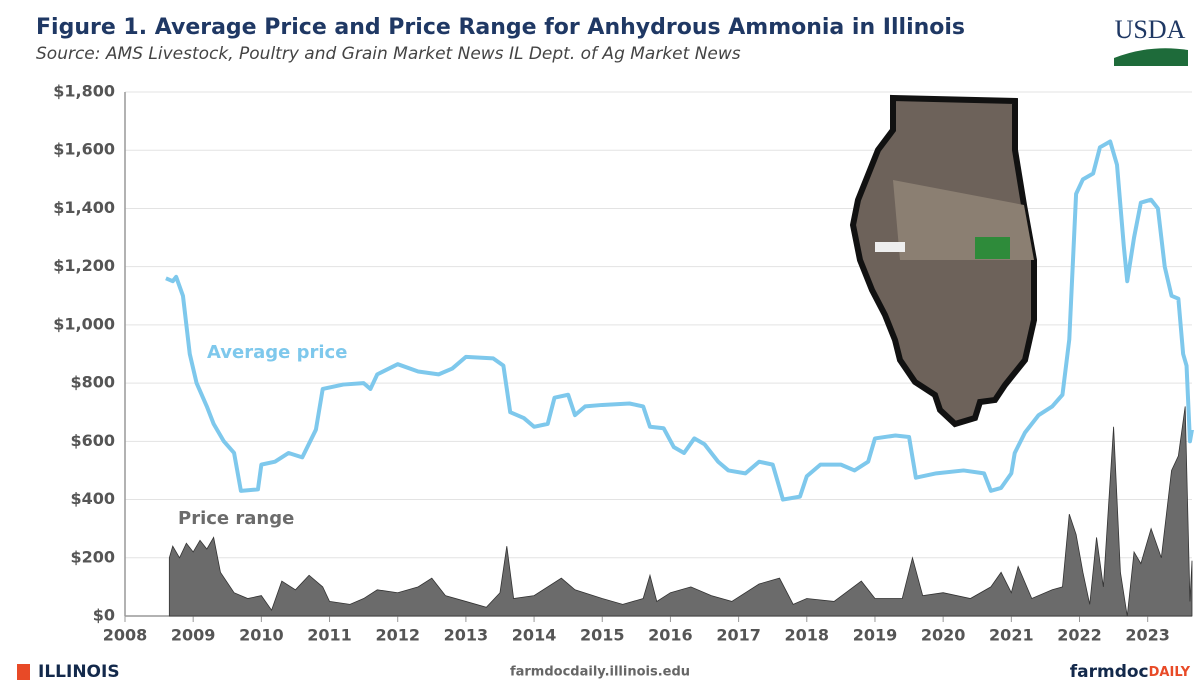 The image size is (1199, 688). I want to click on y-tick-label: $800, so click(92, 382).